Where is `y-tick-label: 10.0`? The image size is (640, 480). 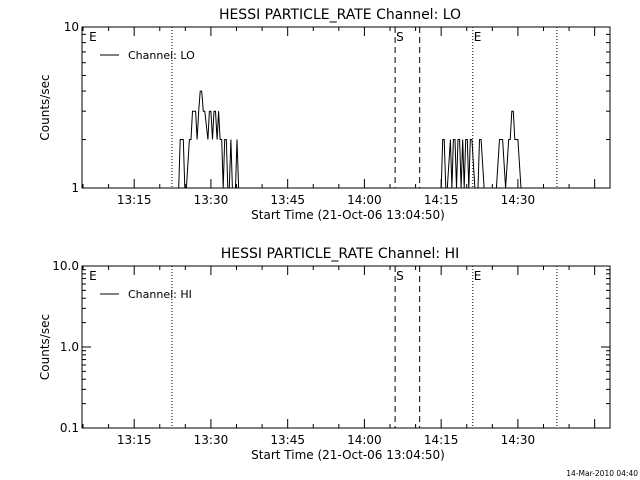
y-tick-label: 10.0 is located at coordinates (65, 266).